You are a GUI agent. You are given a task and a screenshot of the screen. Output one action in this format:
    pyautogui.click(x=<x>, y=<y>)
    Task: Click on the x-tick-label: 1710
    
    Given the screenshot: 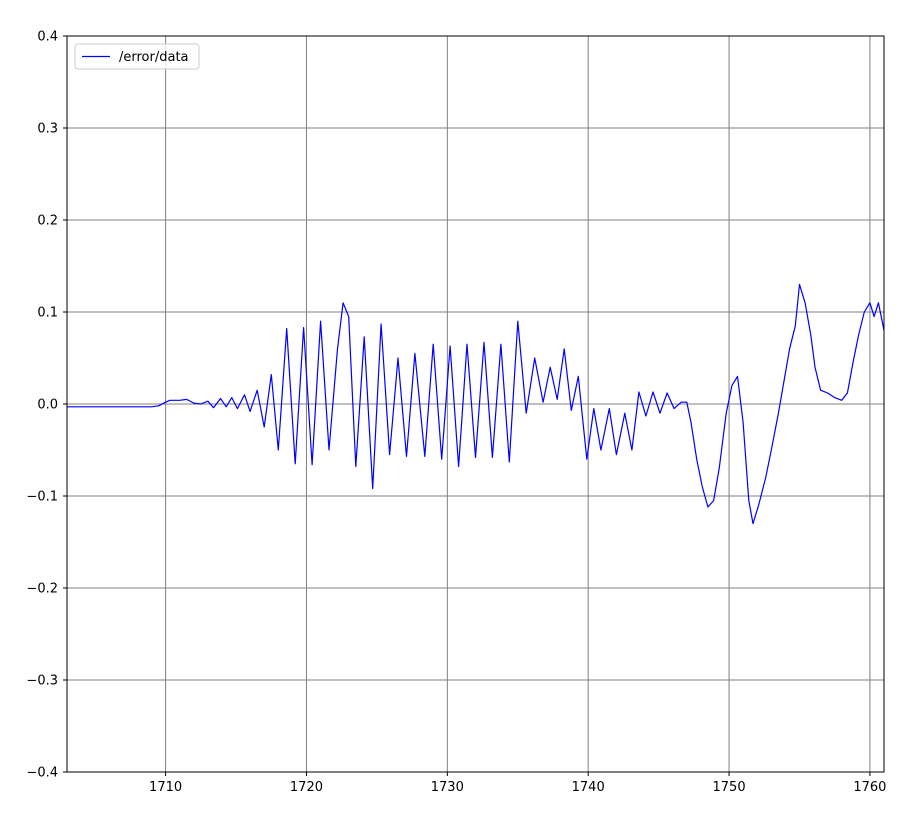 What is the action you would take?
    pyautogui.click(x=165, y=787)
    